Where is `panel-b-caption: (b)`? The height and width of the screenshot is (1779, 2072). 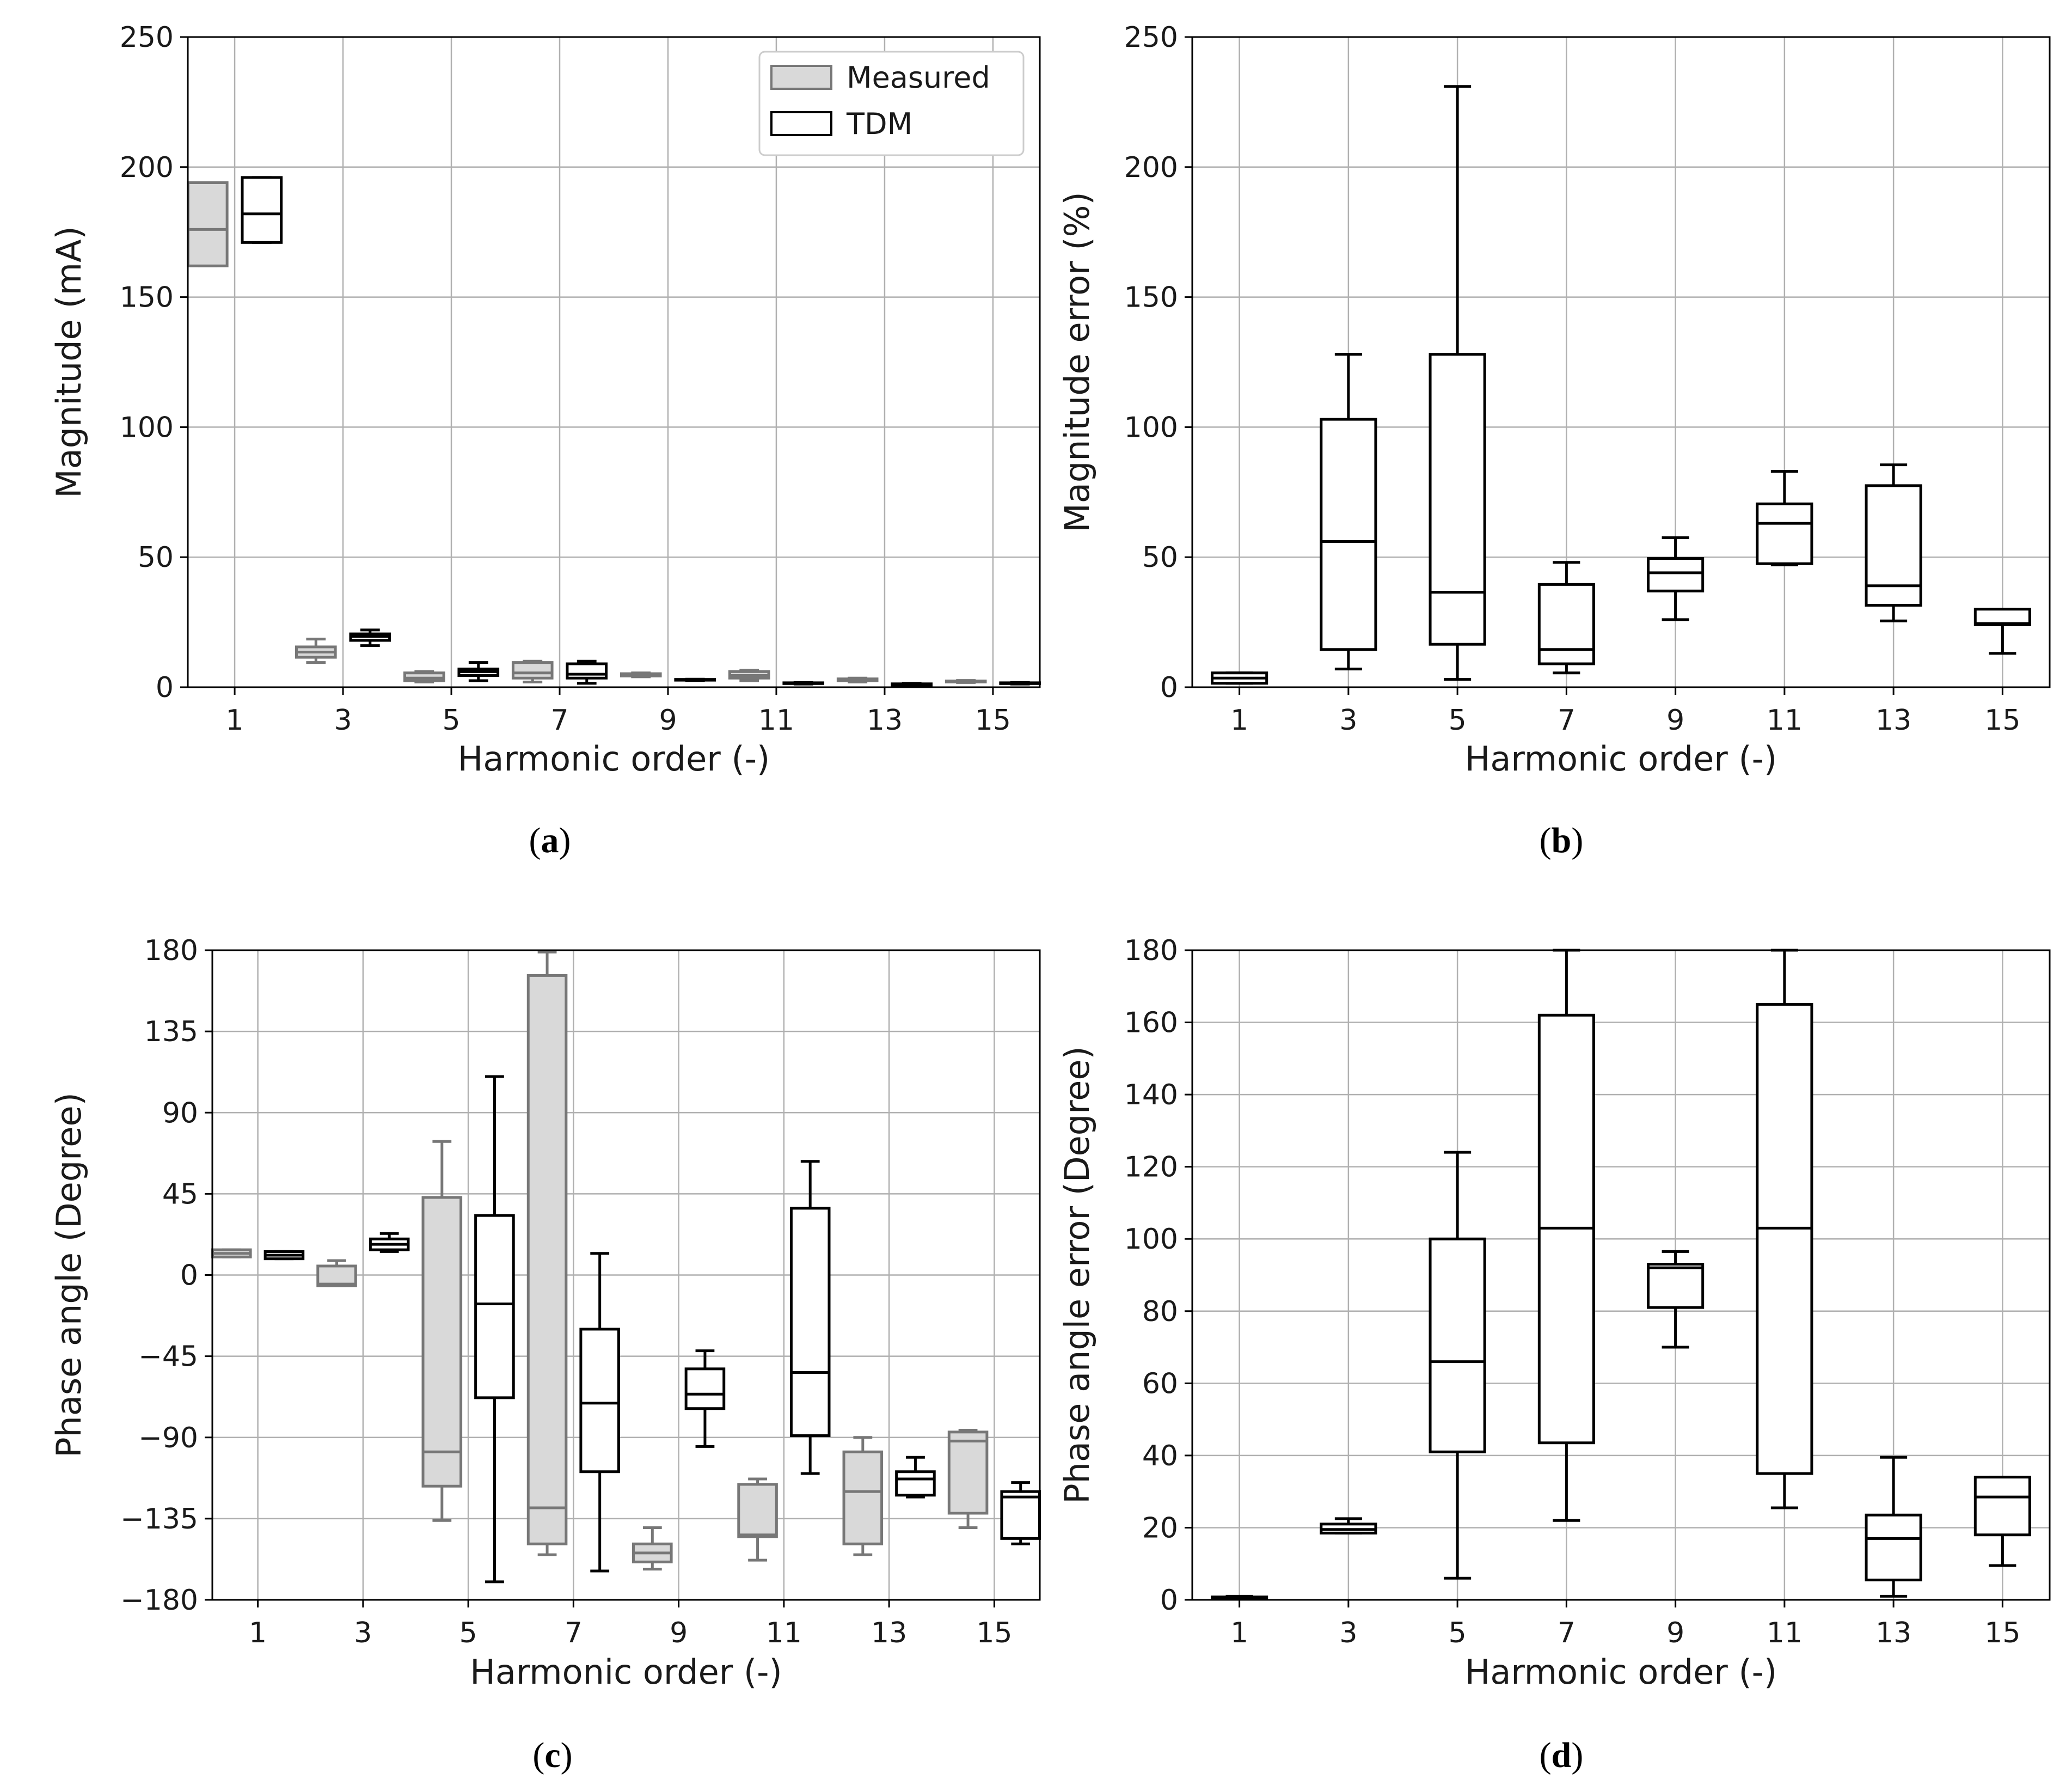
panel-b-caption: (b) is located at coordinates (1562, 841).